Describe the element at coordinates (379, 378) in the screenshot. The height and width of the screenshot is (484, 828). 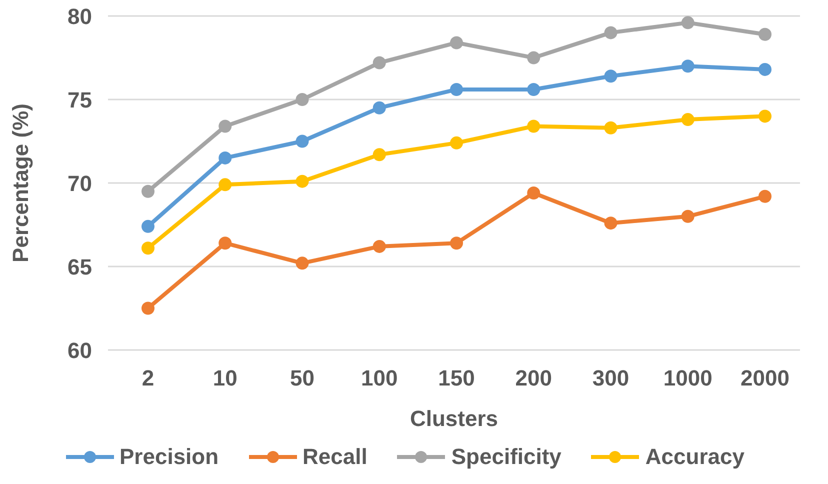
I see `x-tick-label: 100` at that location.